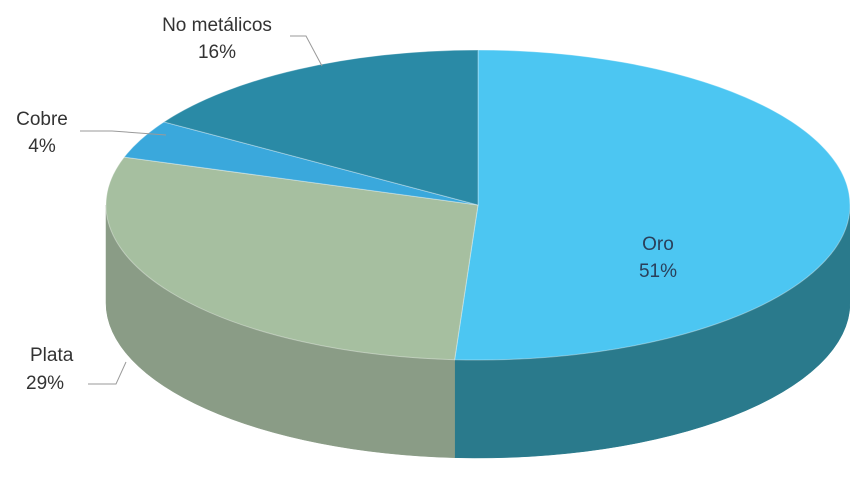 The width and height of the screenshot is (850, 488). What do you see at coordinates (107, 373) in the screenshot?
I see `leader-line-plata` at bounding box center [107, 373].